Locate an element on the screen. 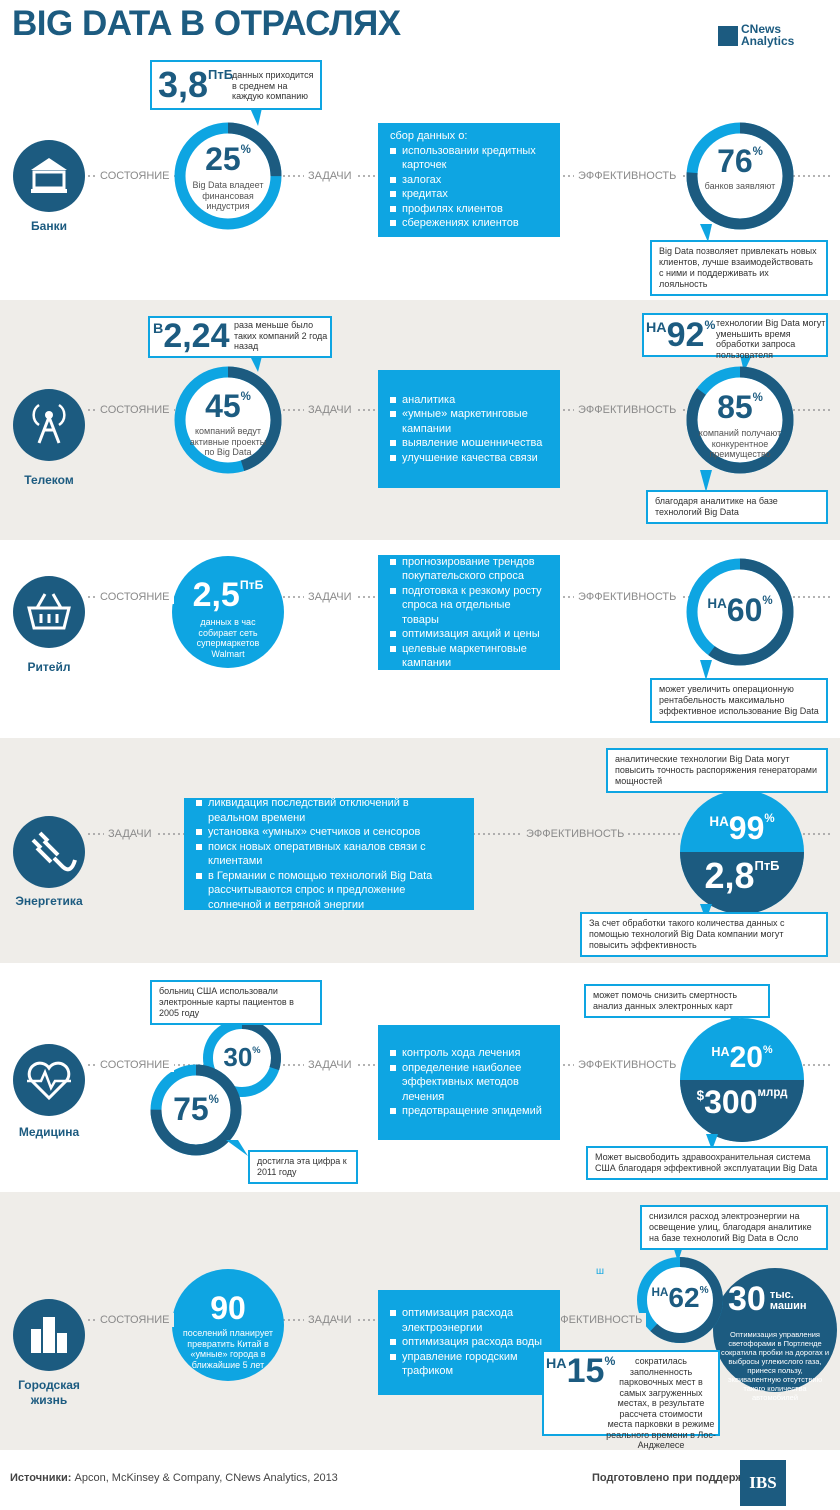 This screenshot has height=1510, width=840. callout-value: В2,24 is located at coordinates (193, 336).